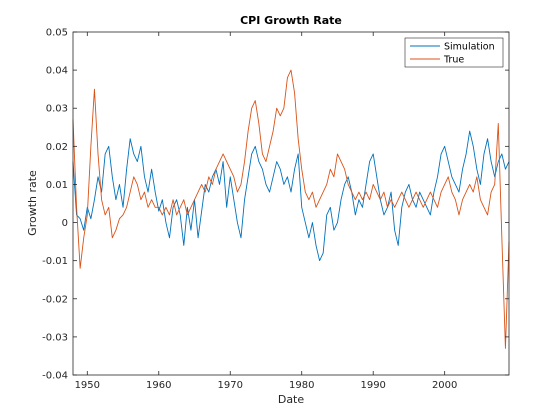  I want to click on x-tick-label: 1960, so click(158, 385).